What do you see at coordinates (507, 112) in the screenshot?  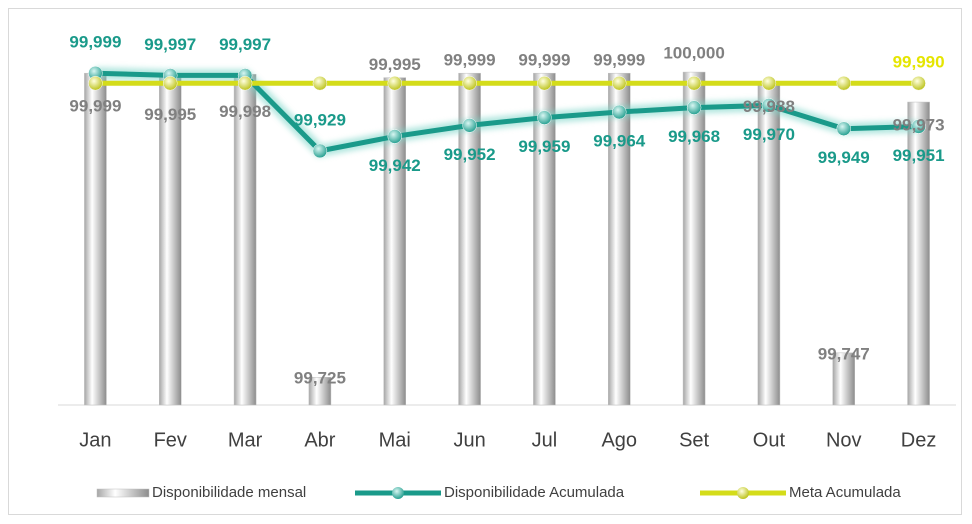 I see `line` at bounding box center [507, 112].